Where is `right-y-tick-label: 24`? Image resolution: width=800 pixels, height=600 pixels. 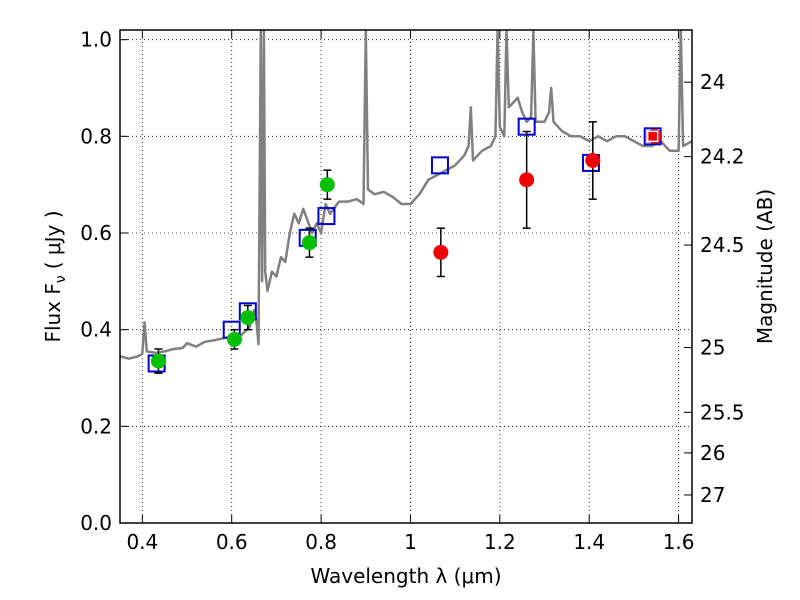 right-y-tick-label: 24 is located at coordinates (712, 82).